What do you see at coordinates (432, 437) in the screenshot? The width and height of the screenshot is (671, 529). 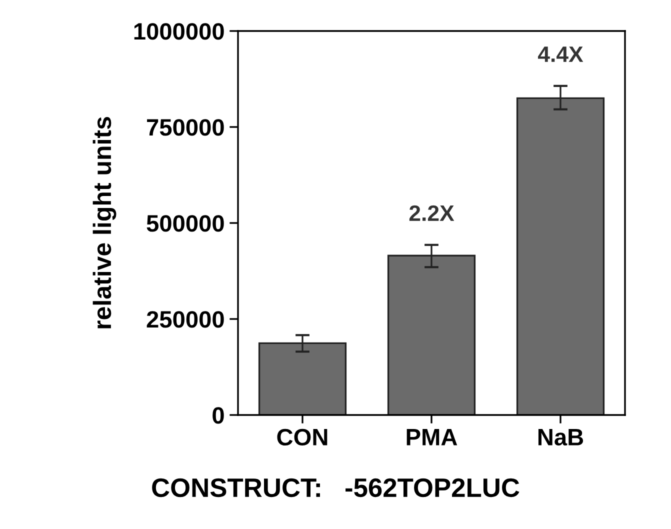 I see `x-tick-label: PMA` at bounding box center [432, 437].